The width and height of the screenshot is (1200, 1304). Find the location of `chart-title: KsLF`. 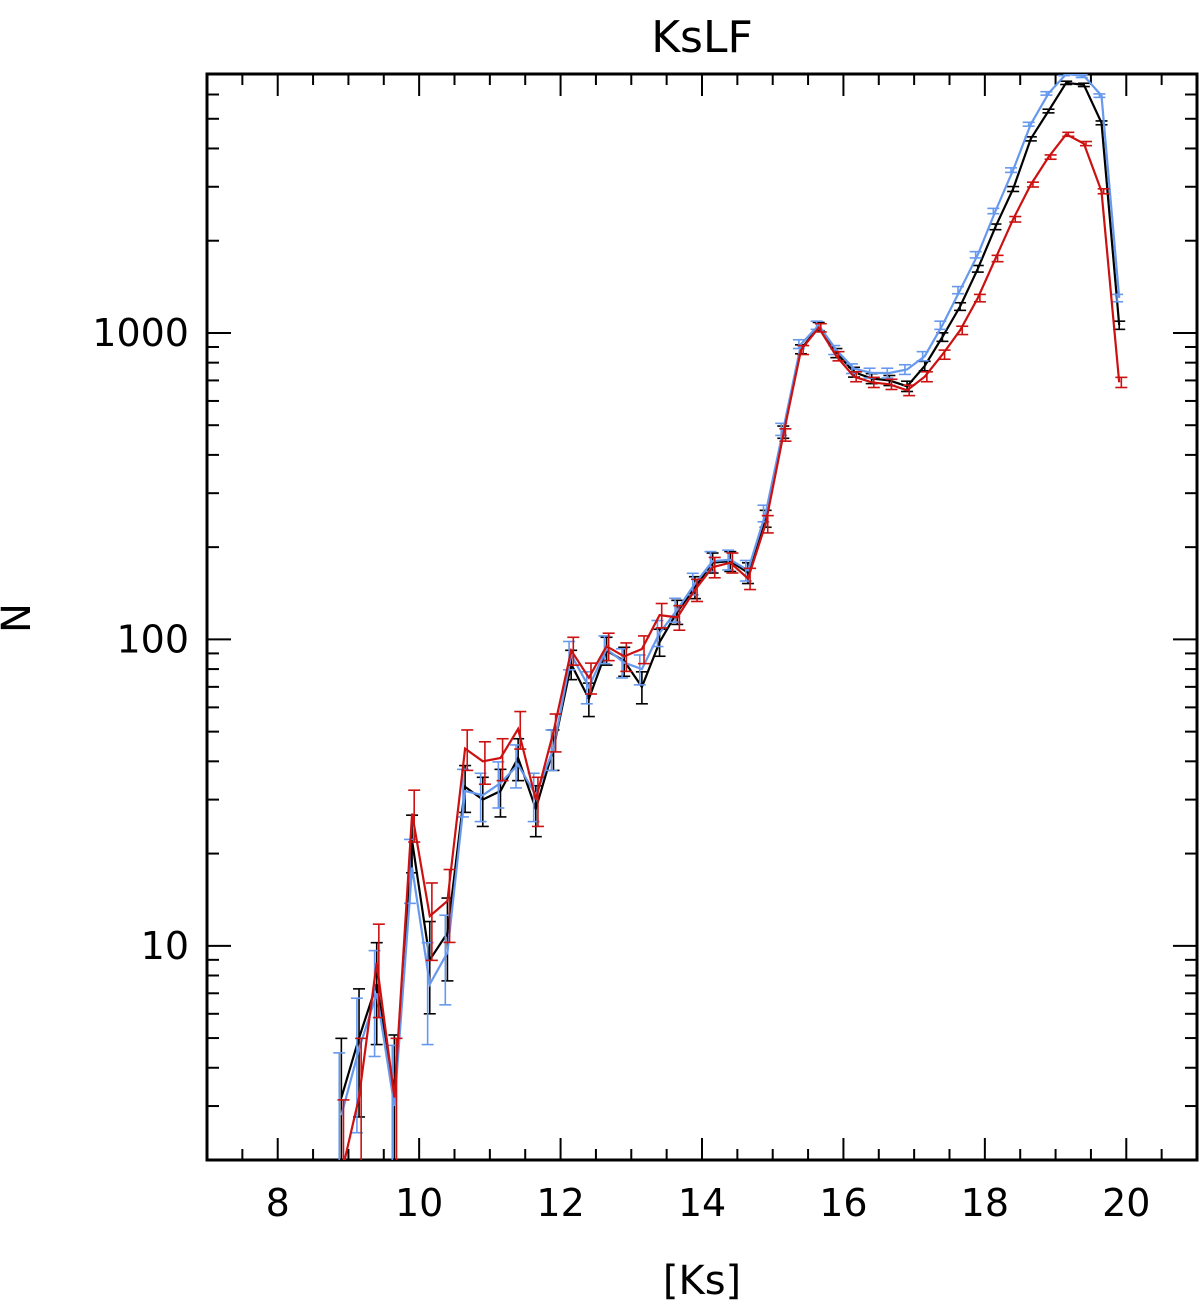

chart-title: KsLF is located at coordinates (702, 37).